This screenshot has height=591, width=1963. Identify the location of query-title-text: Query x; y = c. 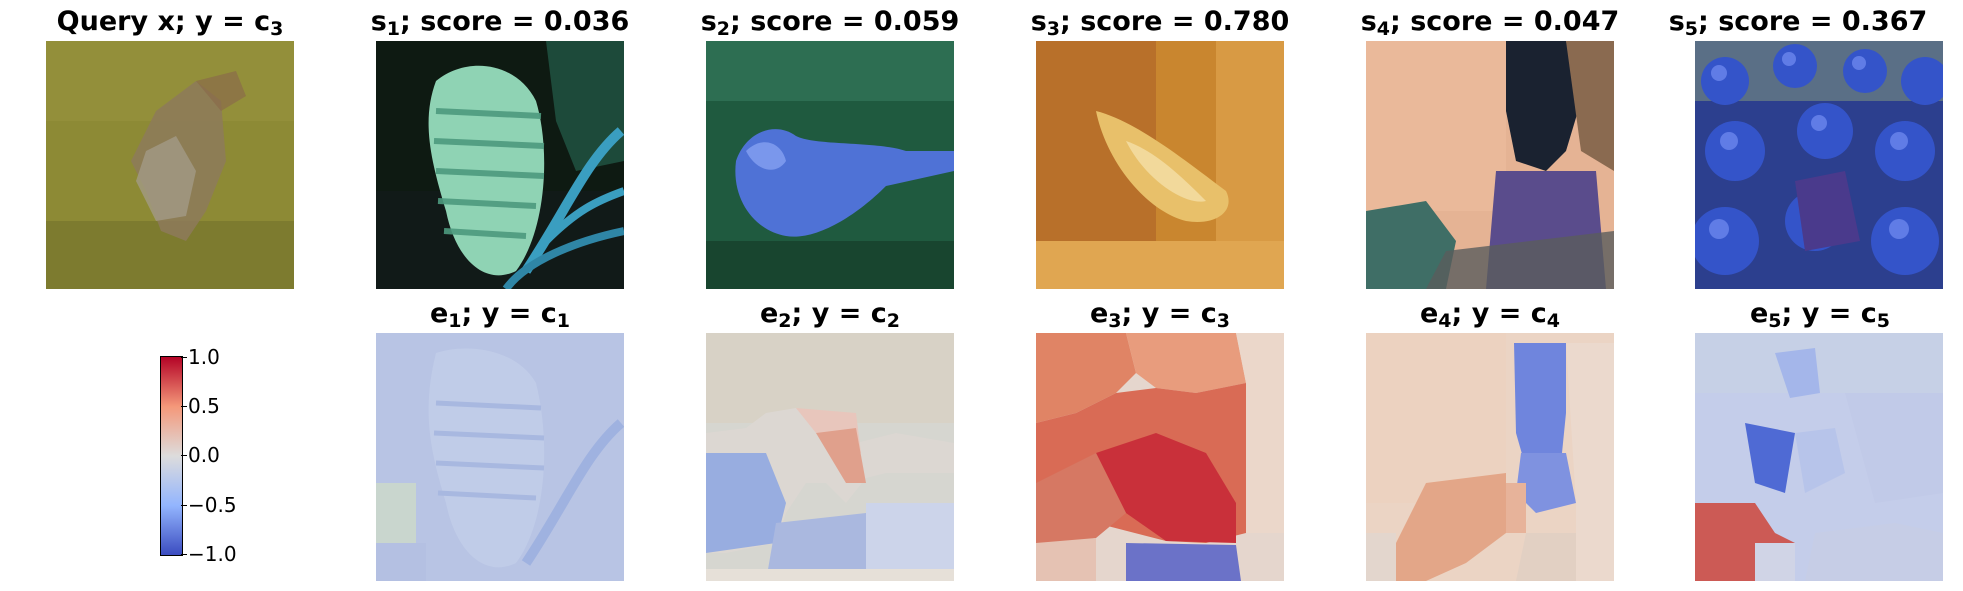
(163, 21).